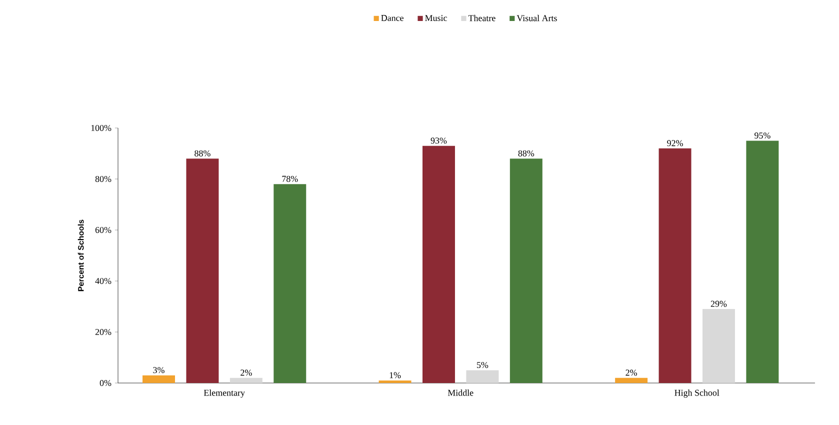 The image size is (839, 425). I want to click on y-tick-label: 0%, so click(106, 383).